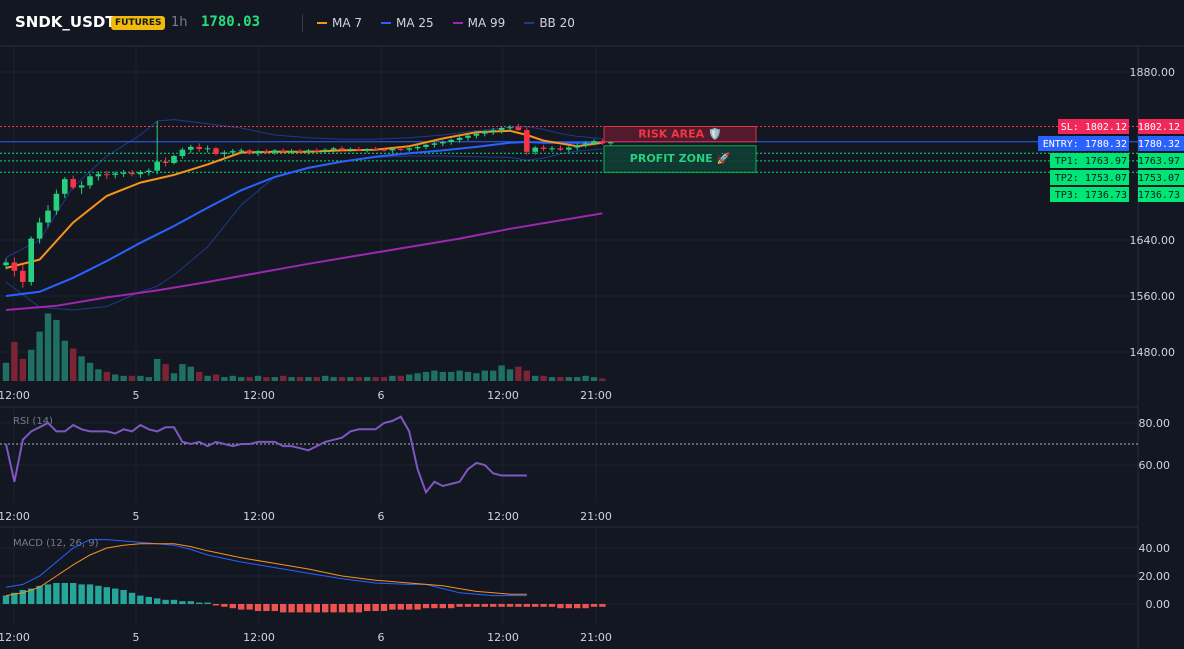  What do you see at coordinates (1091, 178) in the screenshot?
I see `level-label-tp2: TP2: 1753.07` at bounding box center [1091, 178].